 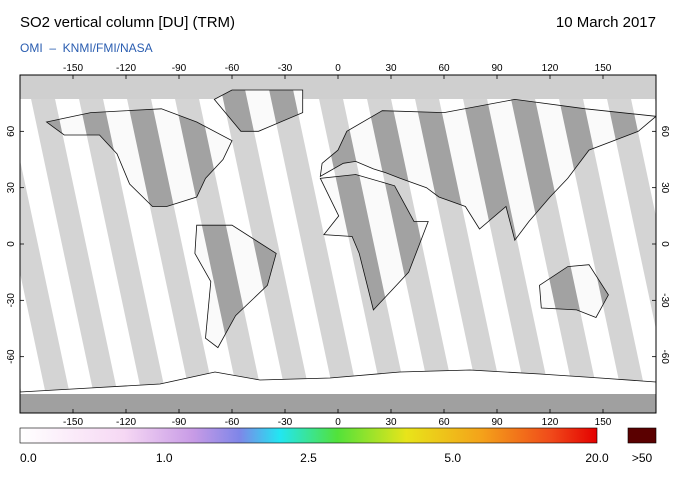 What do you see at coordinates (232, 68) in the screenshot?
I see `lon-label-top: -60` at bounding box center [232, 68].